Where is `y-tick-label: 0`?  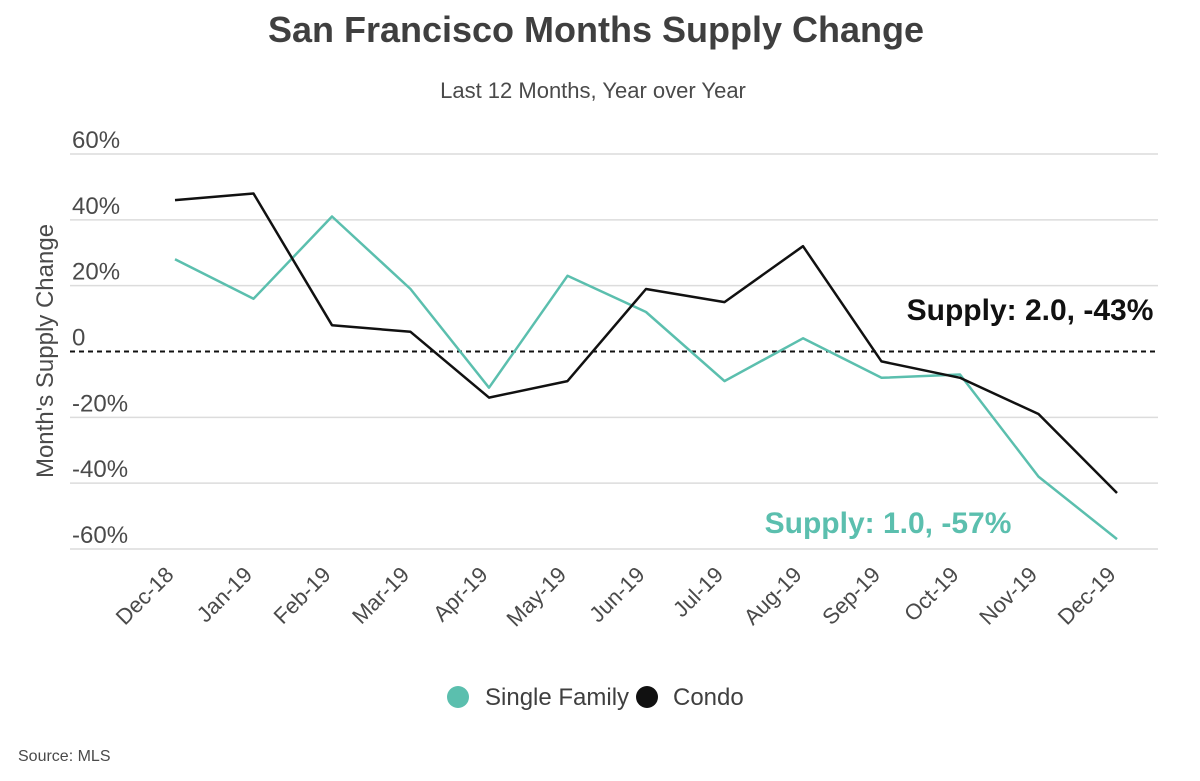
y-tick-label: 0 is located at coordinates (78, 338).